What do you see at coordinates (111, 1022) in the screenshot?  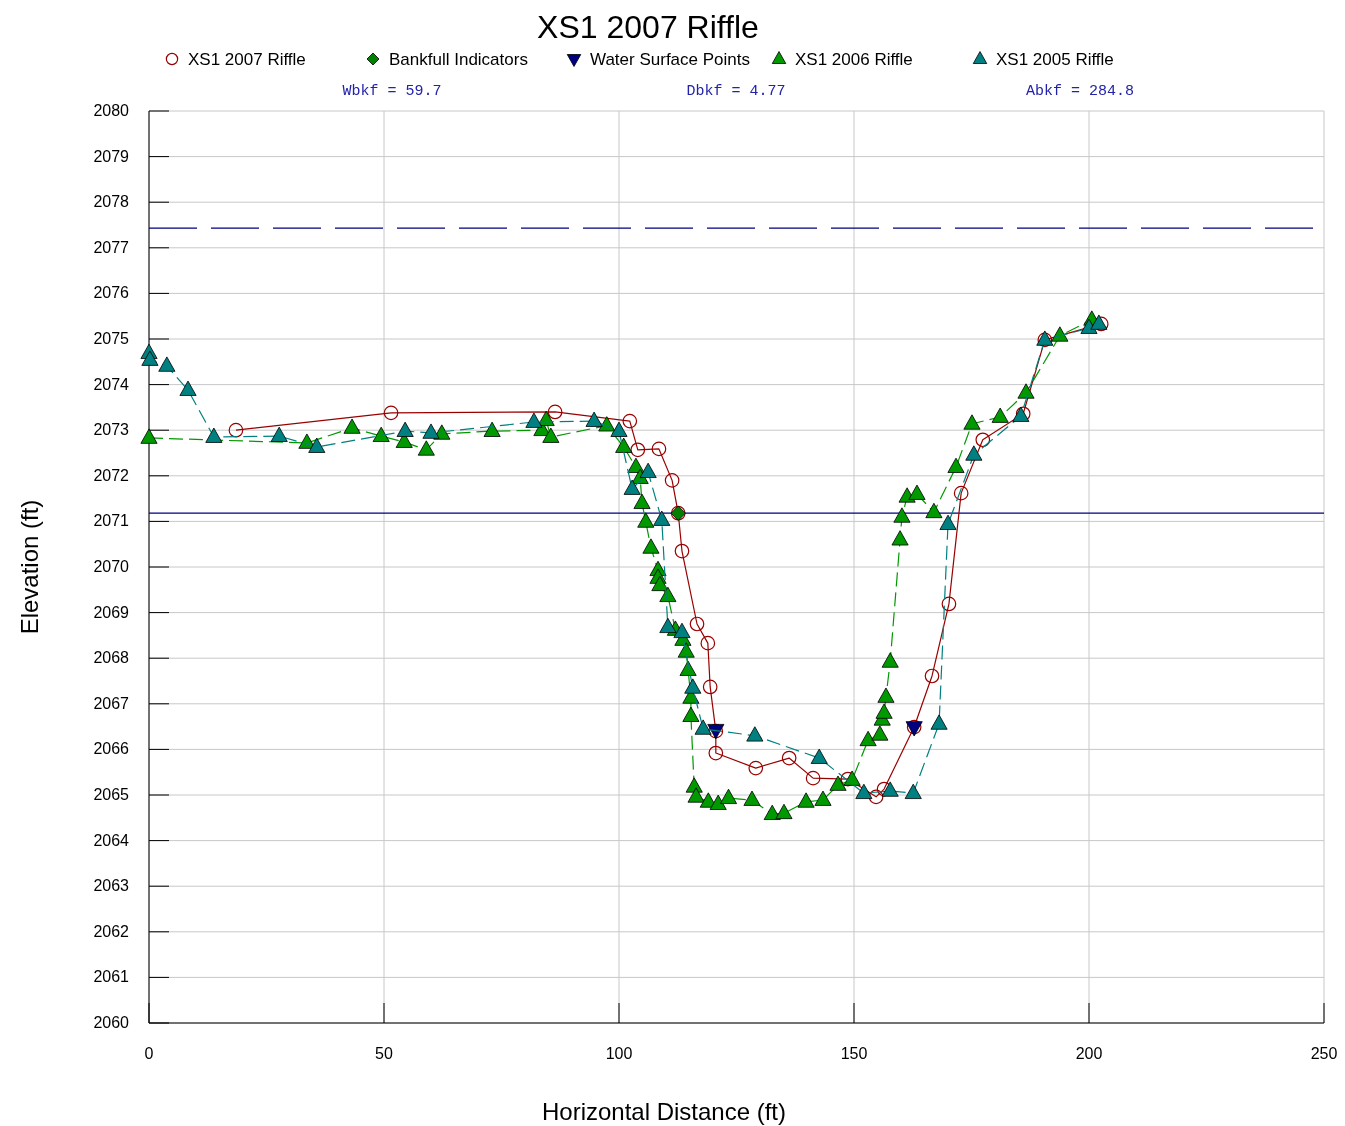 I see `y-tick-label: 2060` at bounding box center [111, 1022].